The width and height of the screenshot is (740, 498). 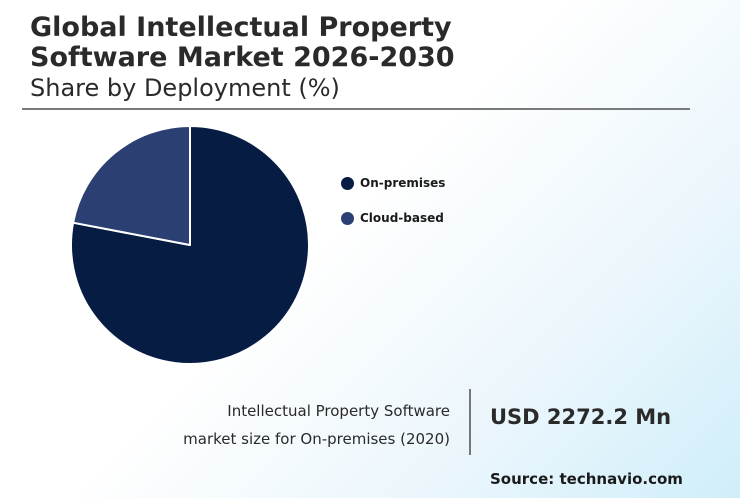 I want to click on legend-item-on-premises: On-premises, so click(x=393, y=183).